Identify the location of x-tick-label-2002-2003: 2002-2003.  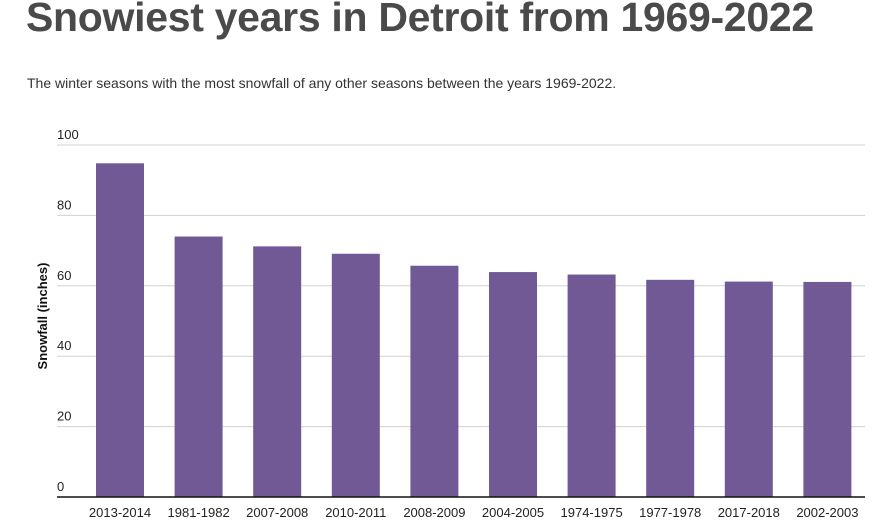
(827, 512).